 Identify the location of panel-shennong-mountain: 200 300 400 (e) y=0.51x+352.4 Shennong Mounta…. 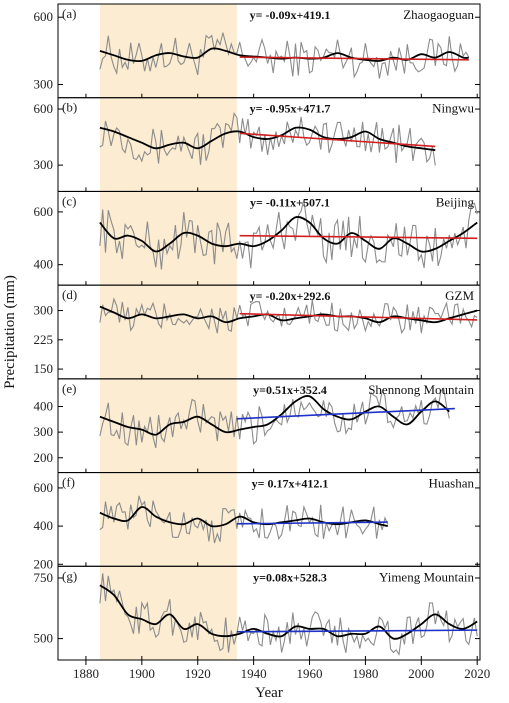
(257, 426).